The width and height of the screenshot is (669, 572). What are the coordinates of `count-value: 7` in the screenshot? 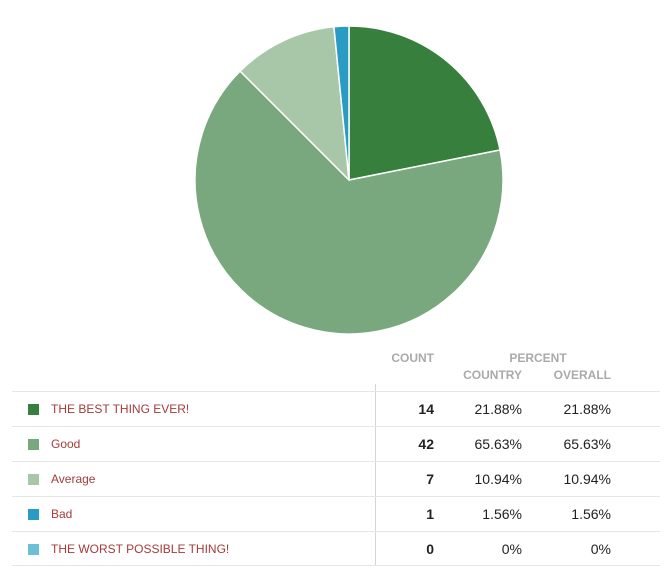 It's located at (430, 479).